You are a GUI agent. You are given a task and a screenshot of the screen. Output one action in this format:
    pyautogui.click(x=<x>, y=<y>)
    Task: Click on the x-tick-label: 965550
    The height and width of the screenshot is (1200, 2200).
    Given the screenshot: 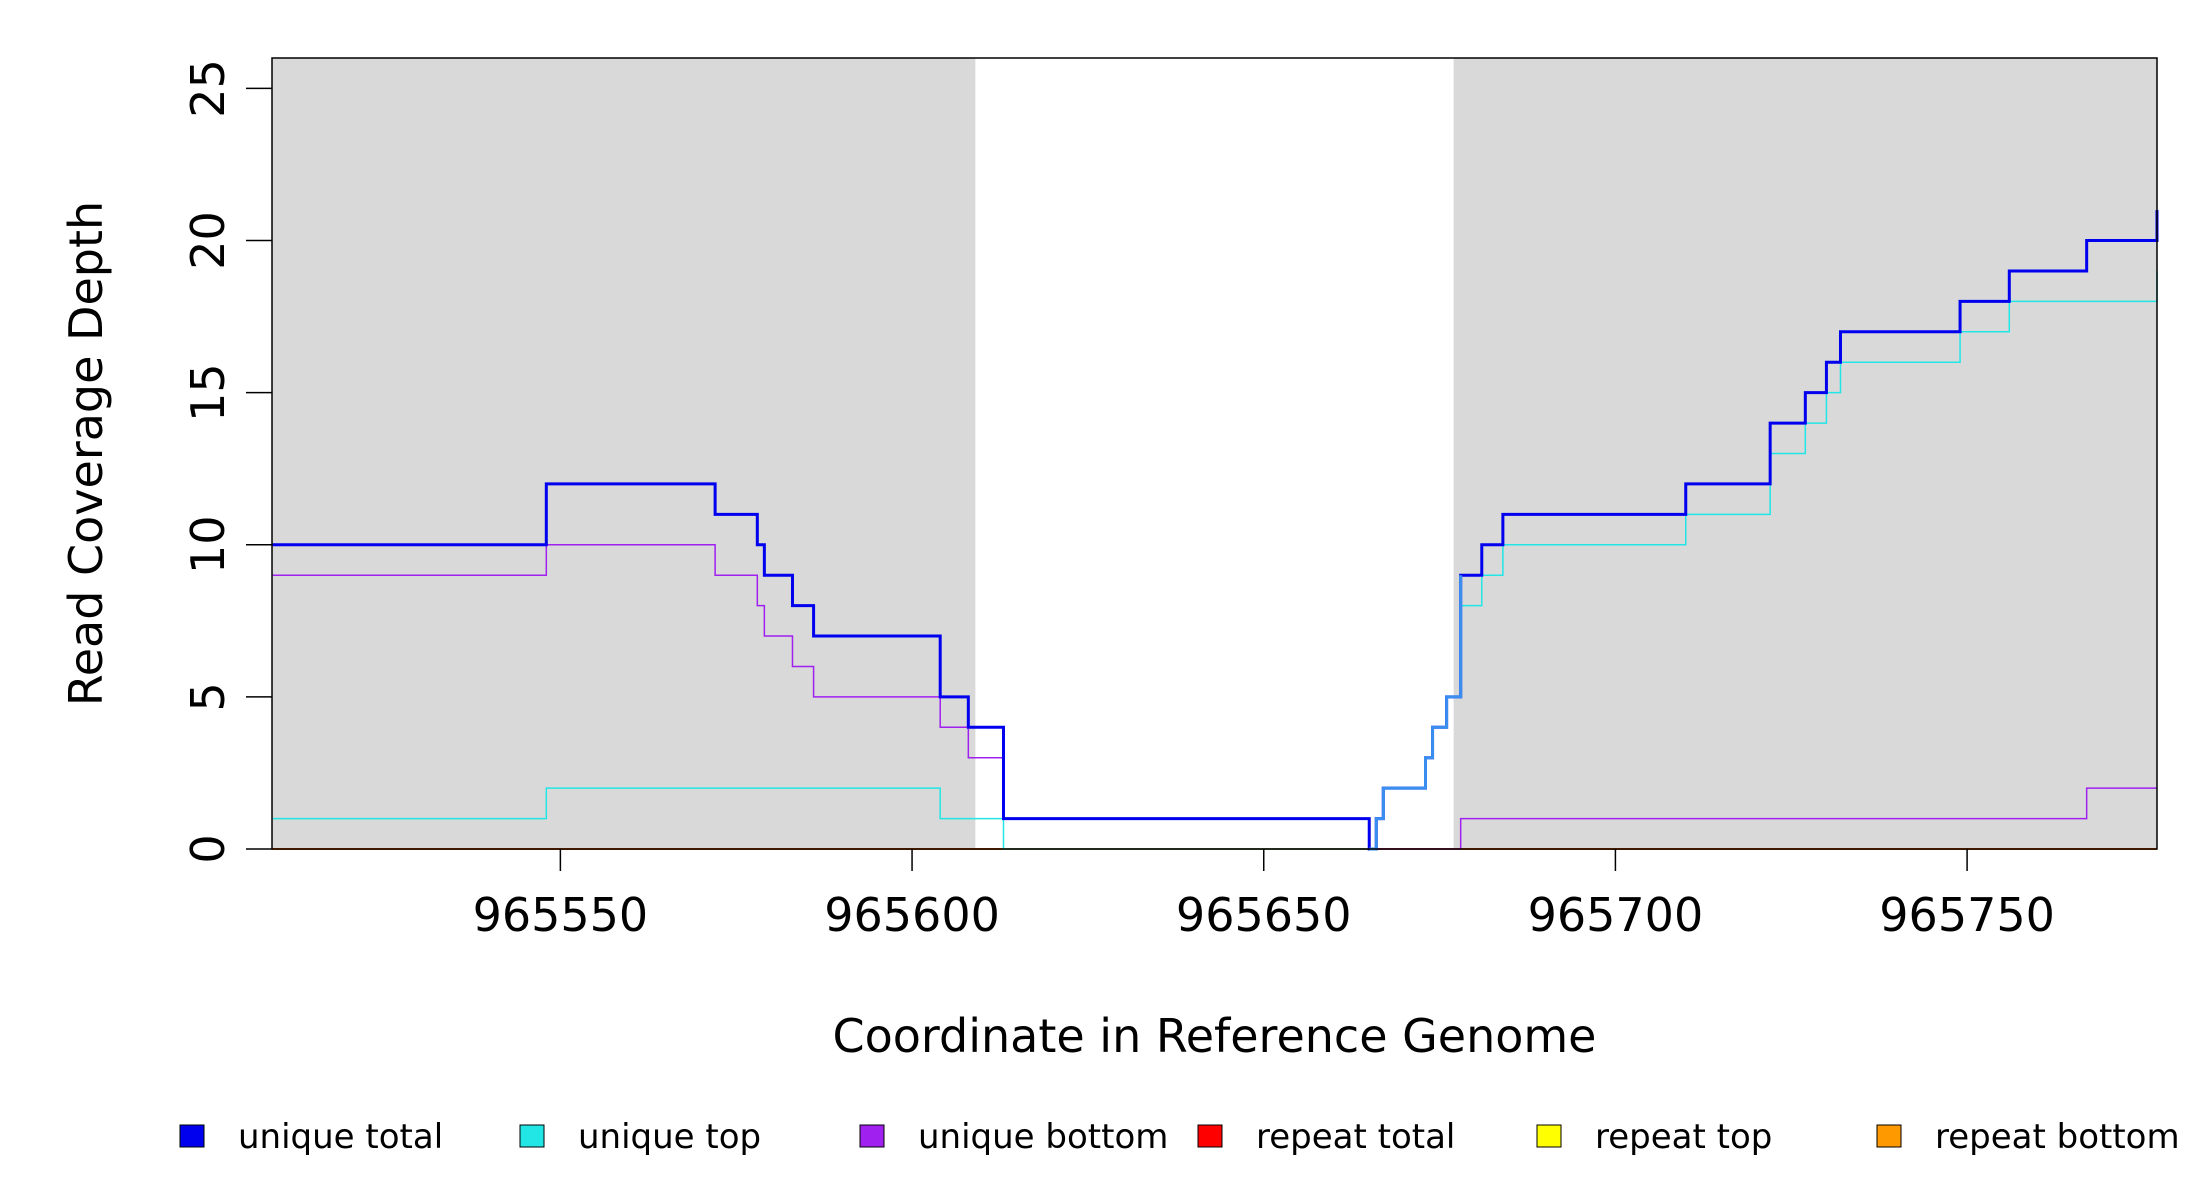 What is the action you would take?
    pyautogui.click(x=561, y=915)
    